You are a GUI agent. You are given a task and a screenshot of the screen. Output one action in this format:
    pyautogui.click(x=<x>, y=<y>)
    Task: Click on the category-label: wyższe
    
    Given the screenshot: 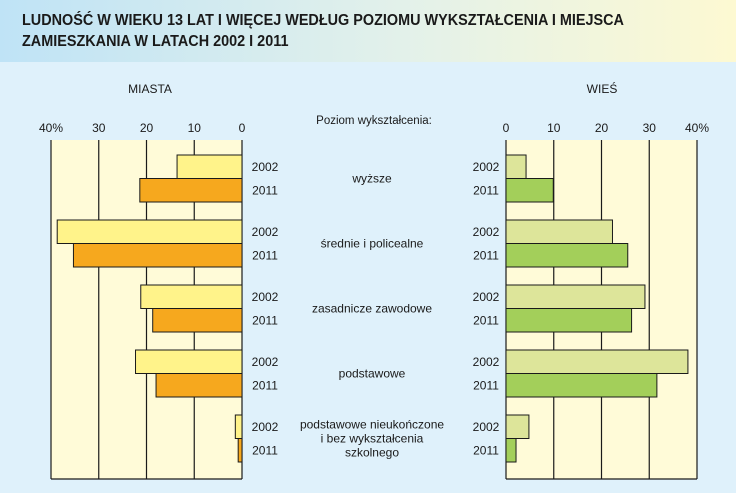 What is the action you would take?
    pyautogui.click(x=371, y=179)
    